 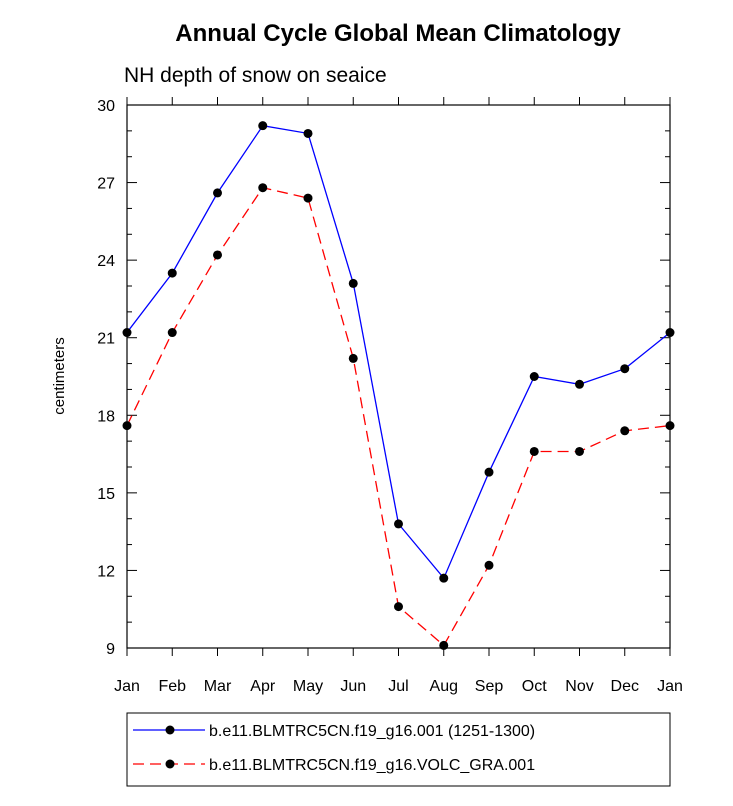 I want to click on x-tick-label: Sep, so click(x=489, y=686).